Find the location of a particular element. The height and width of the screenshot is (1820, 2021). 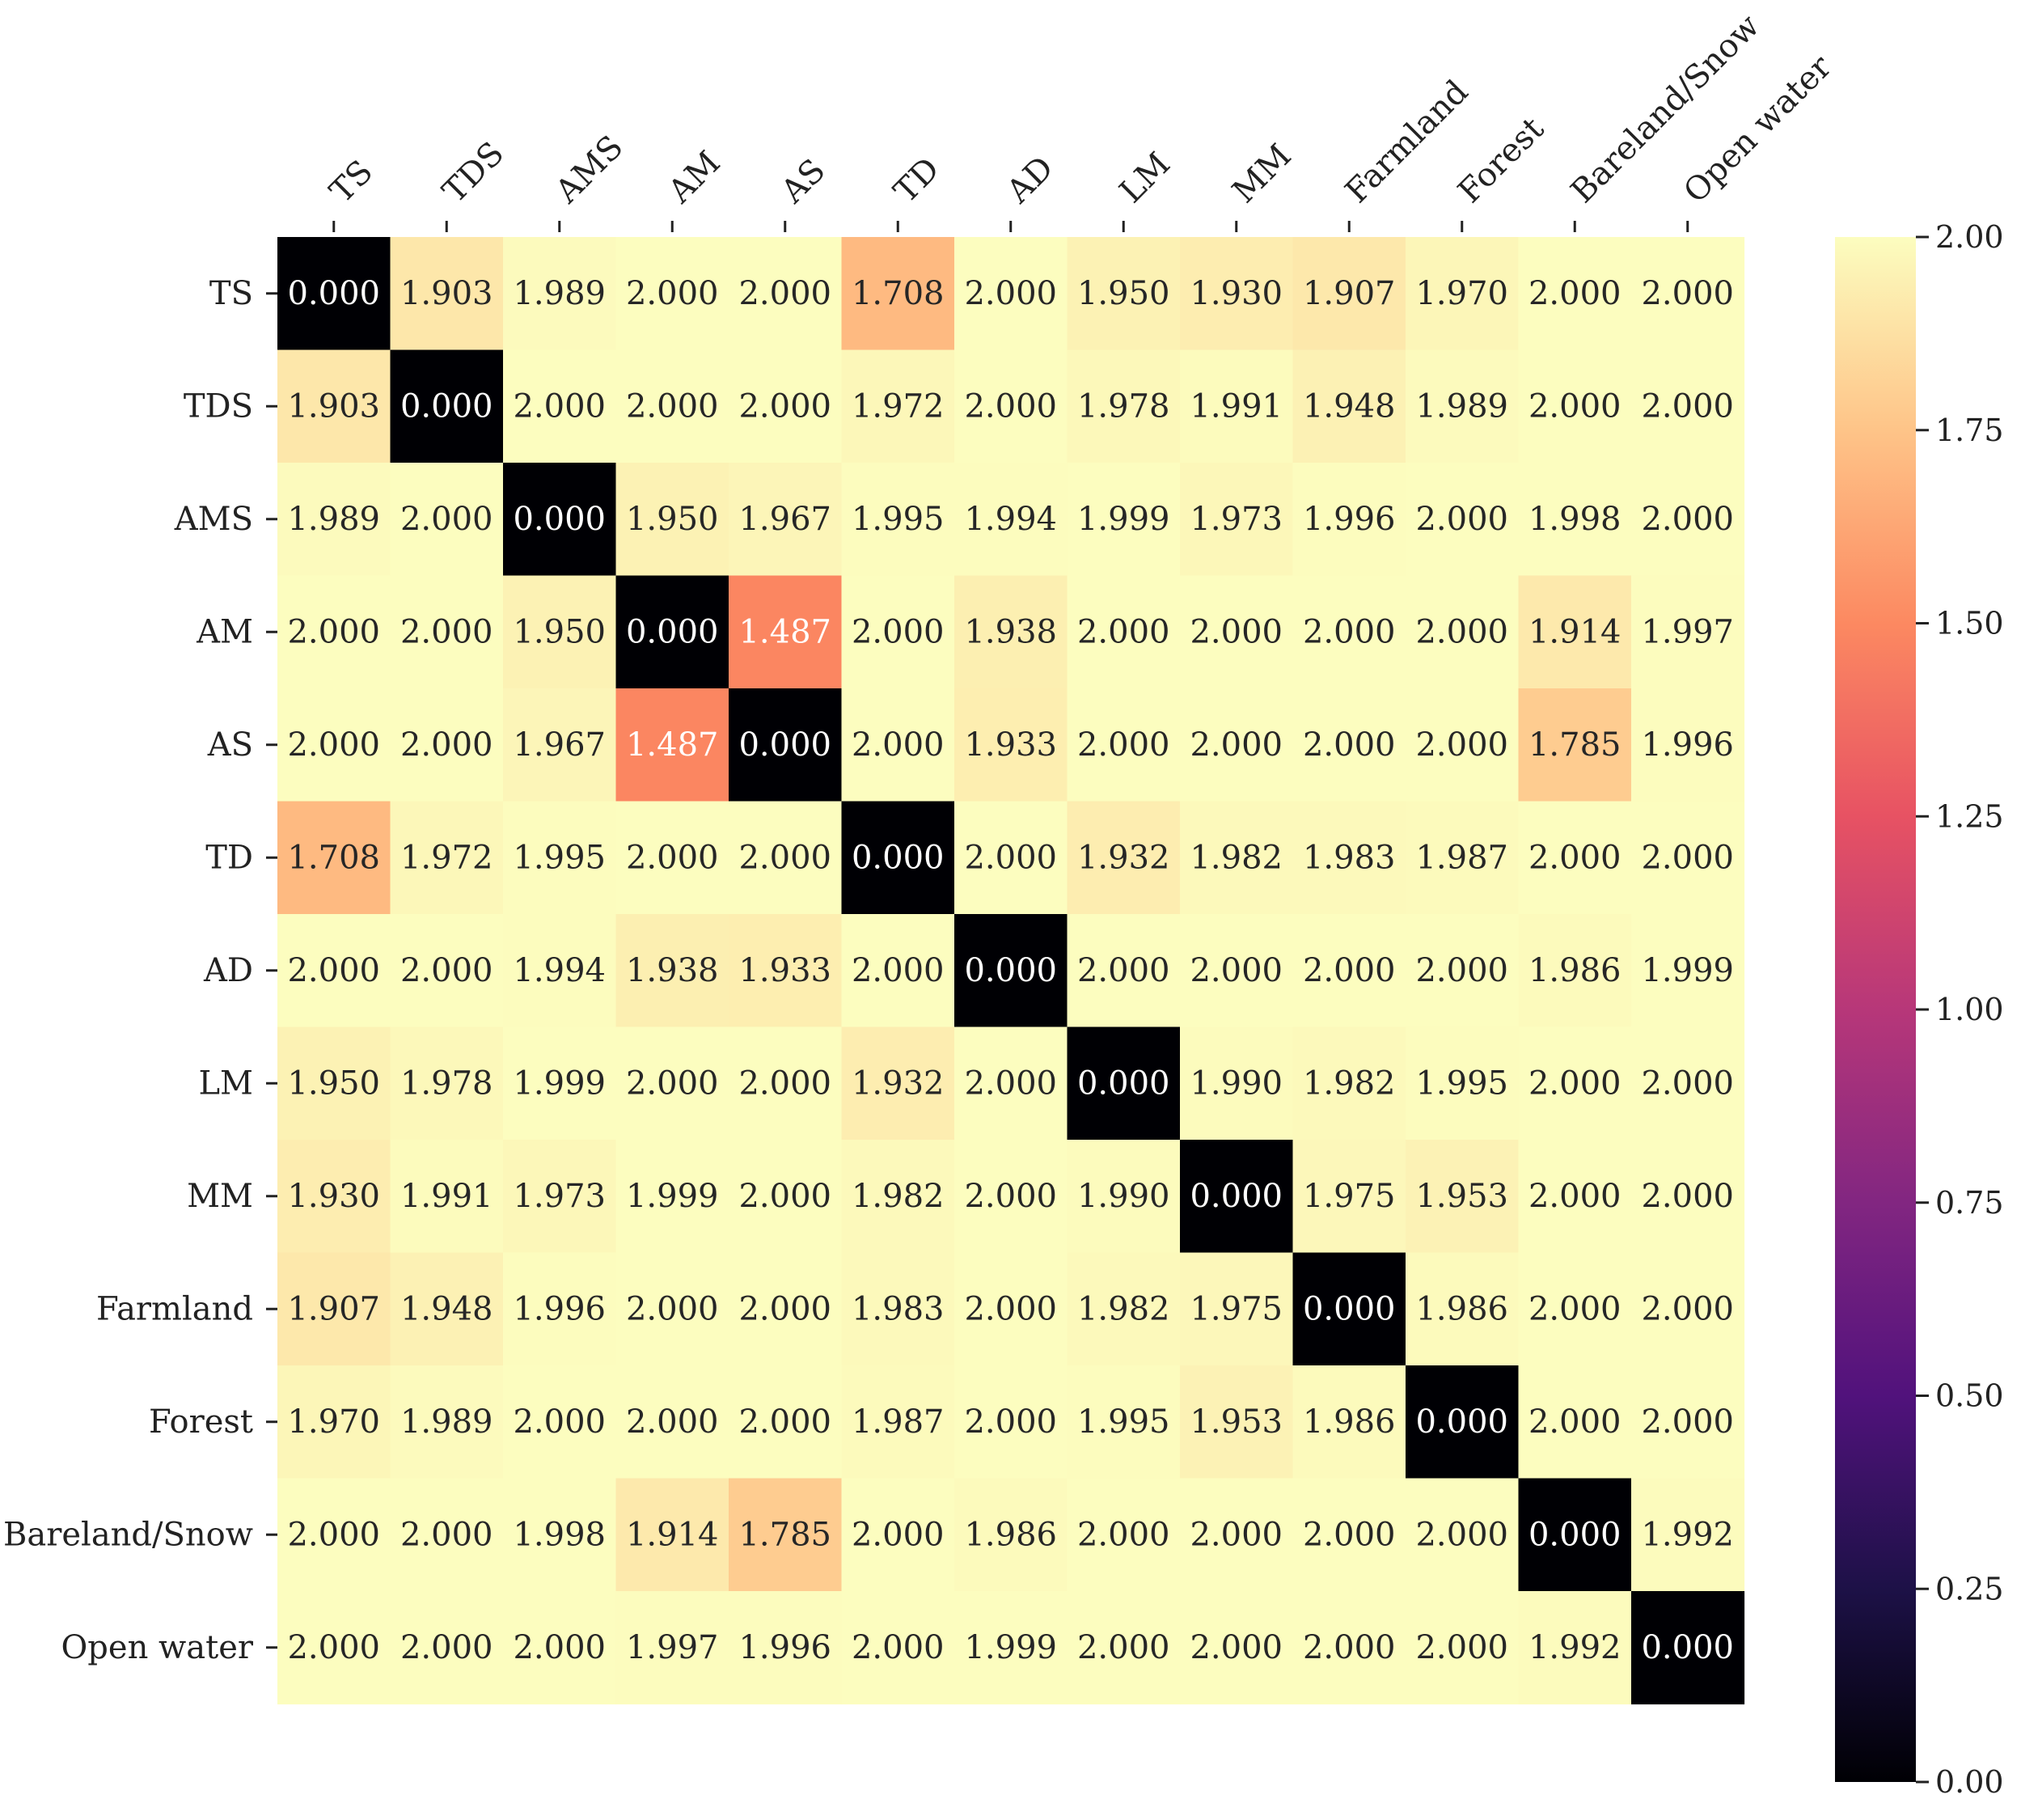

column-label: TS is located at coordinates (351, 181).